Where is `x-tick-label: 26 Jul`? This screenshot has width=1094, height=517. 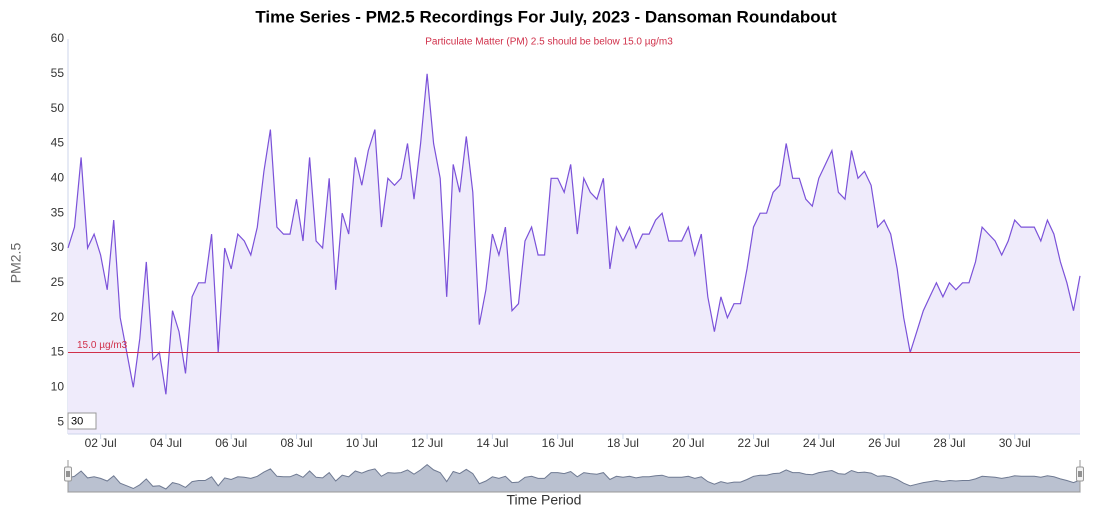 x-tick-label: 26 Jul is located at coordinates (884, 443).